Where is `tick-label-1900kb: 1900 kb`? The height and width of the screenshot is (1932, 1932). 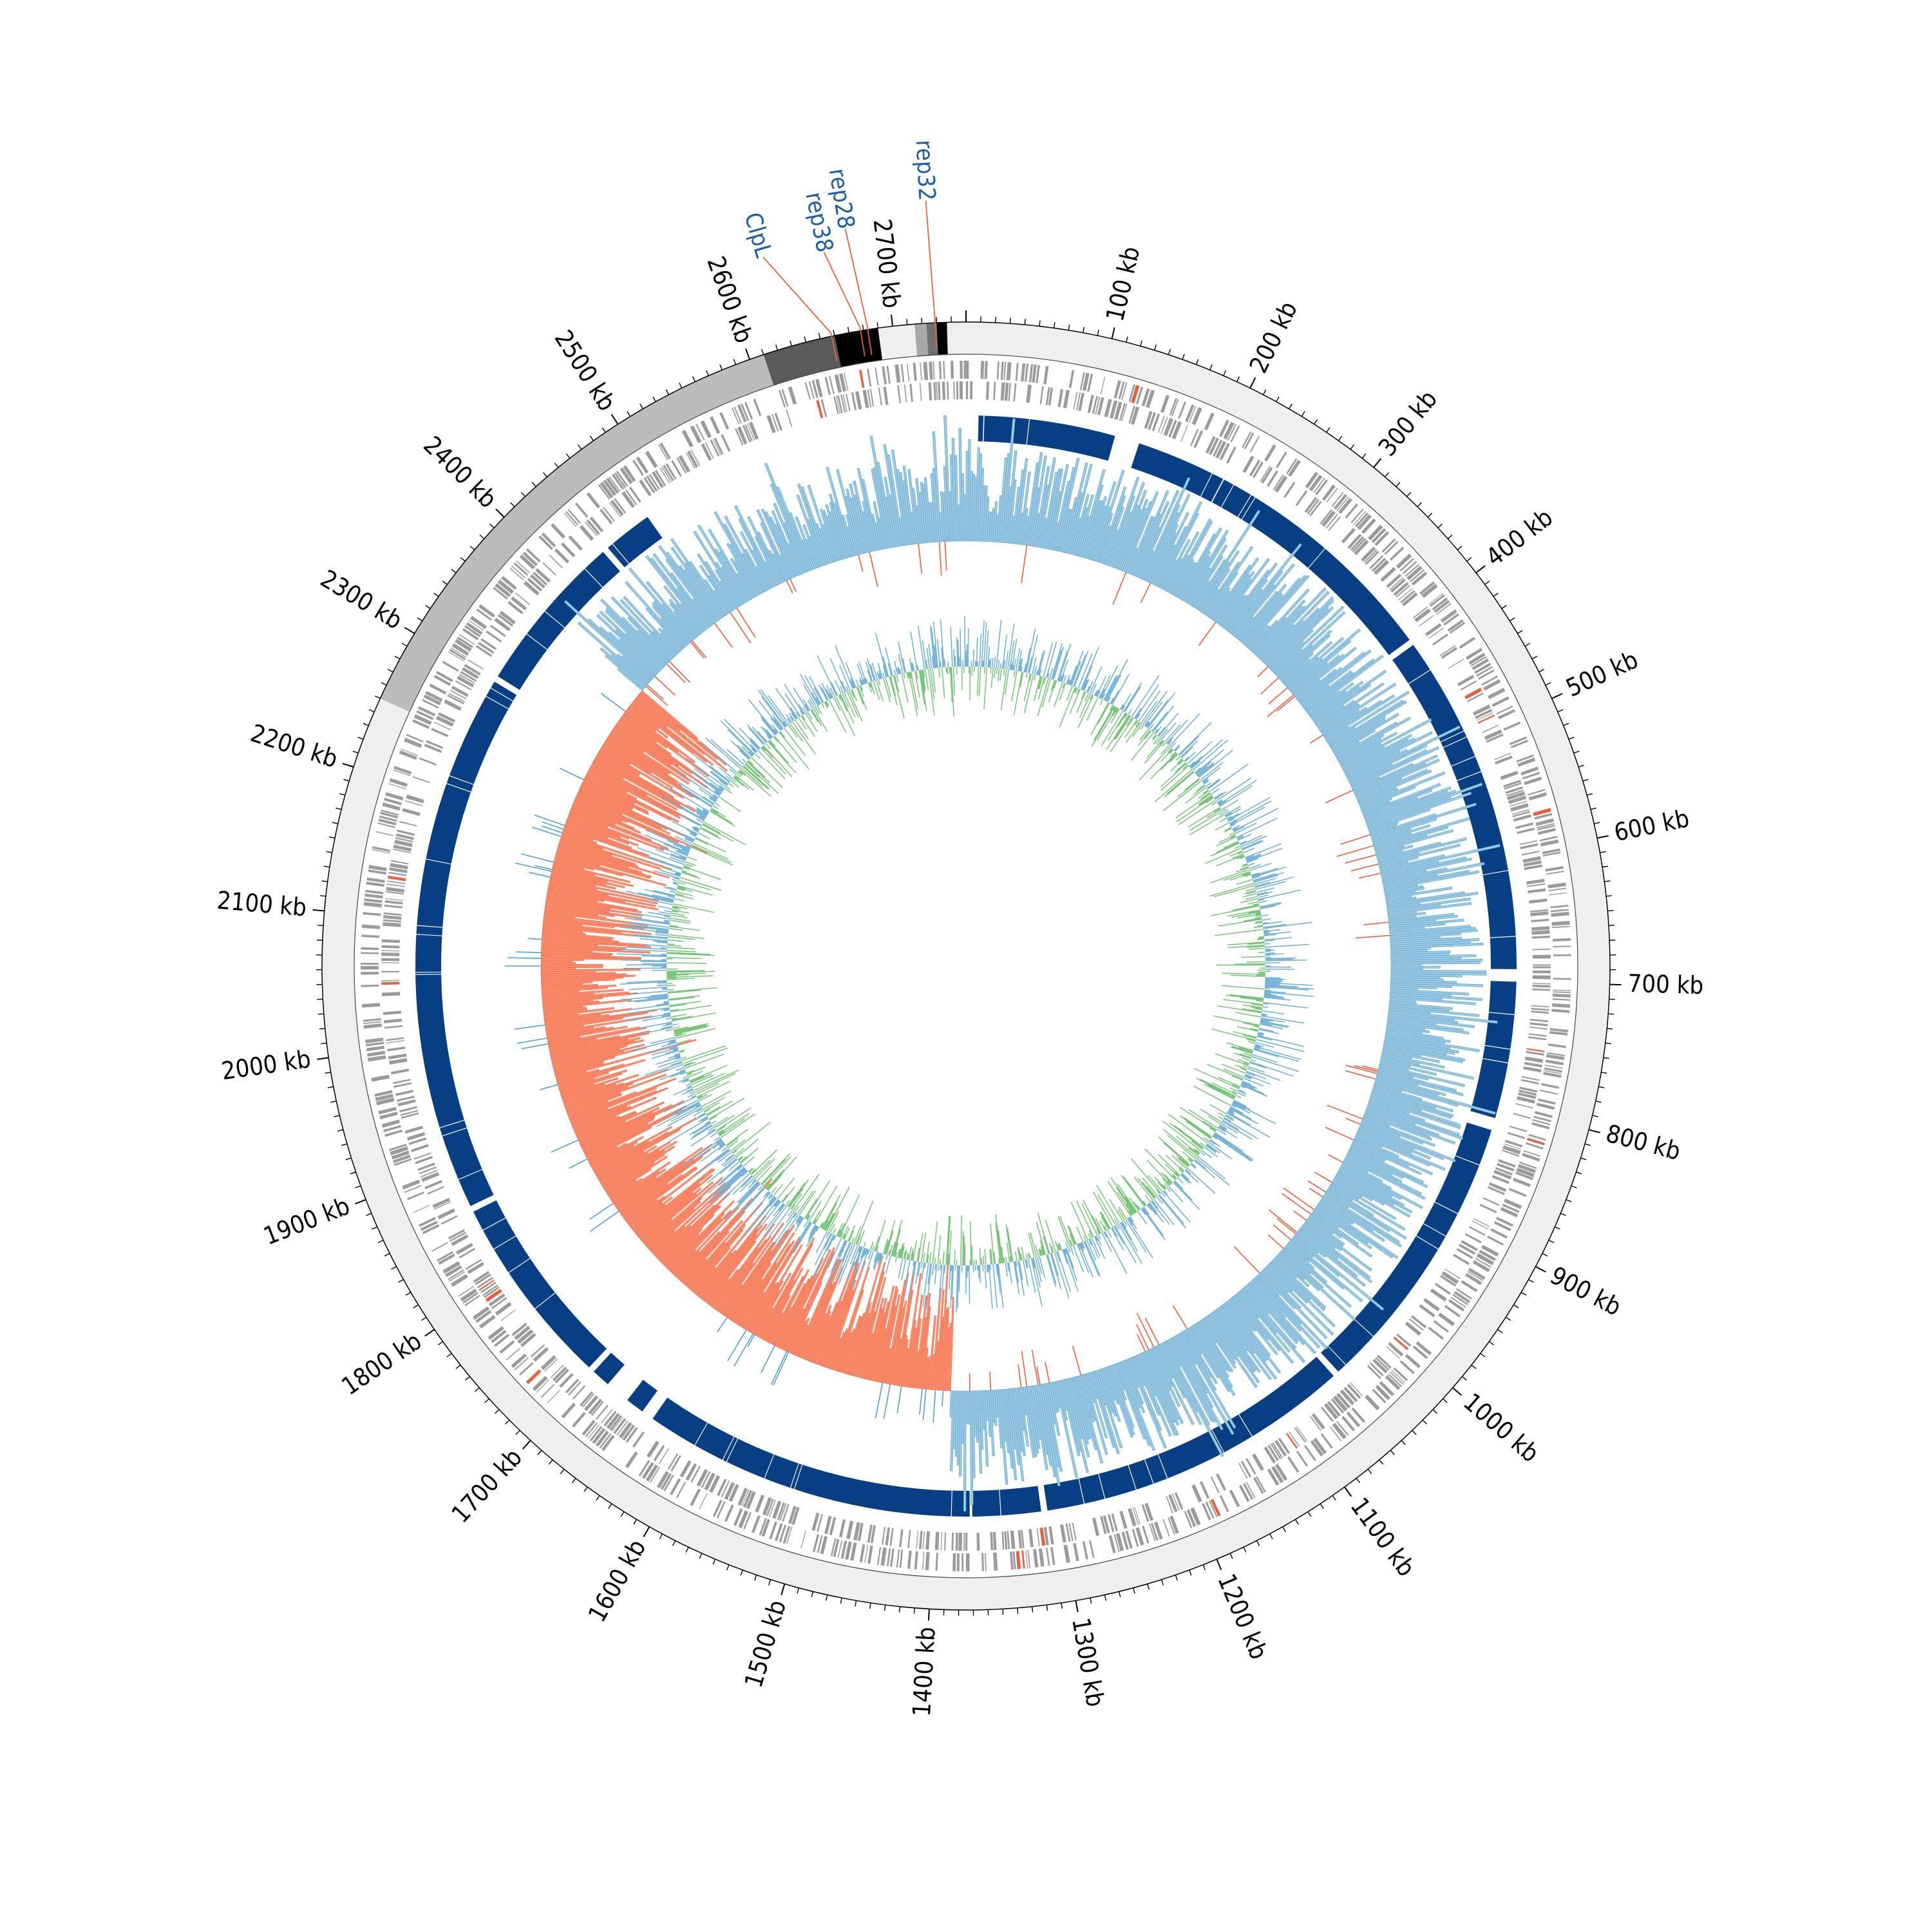 tick-label-1900kb: 1900 kb is located at coordinates (307, 1221).